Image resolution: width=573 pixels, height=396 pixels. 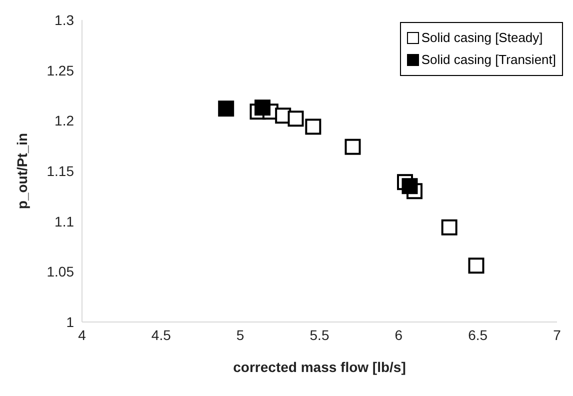 What do you see at coordinates (320, 334) in the screenshot?
I see `x-tick-label: 5.5` at bounding box center [320, 334].